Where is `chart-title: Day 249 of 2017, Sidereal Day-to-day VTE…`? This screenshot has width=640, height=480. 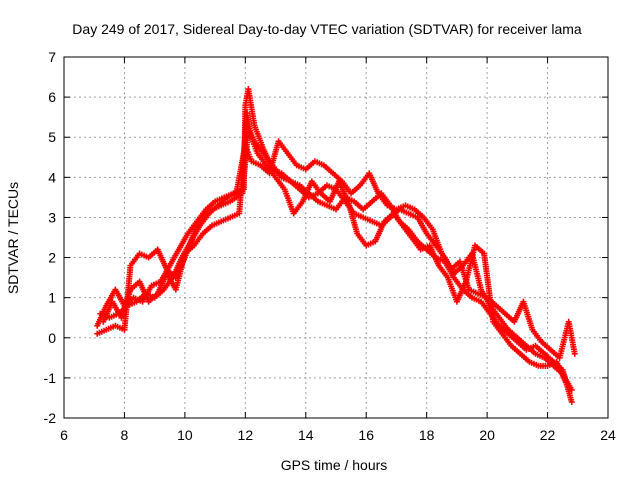 chart-title: Day 249 of 2017, Sidereal Day-to-day VTE… is located at coordinates (327, 29).